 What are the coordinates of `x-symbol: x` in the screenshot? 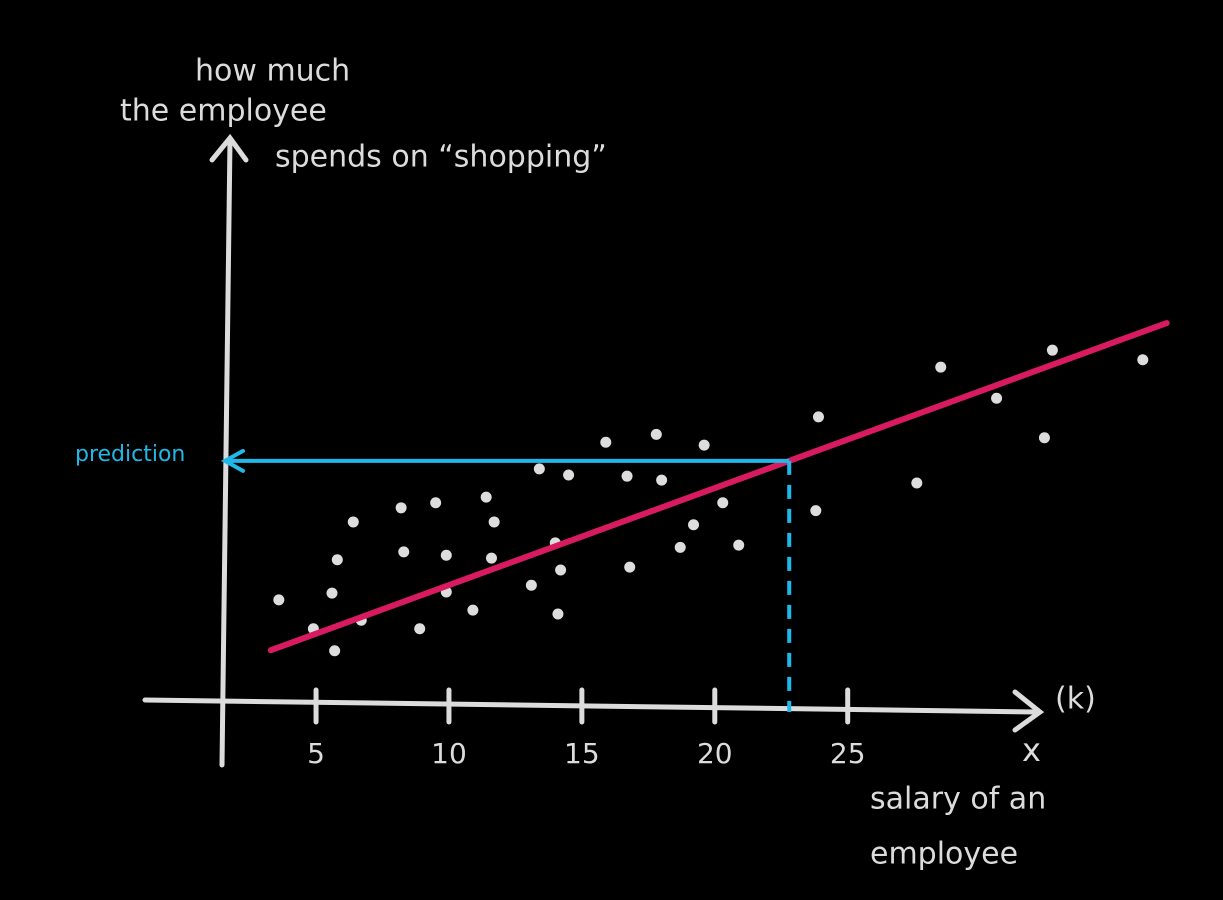 It's located at (1031, 750).